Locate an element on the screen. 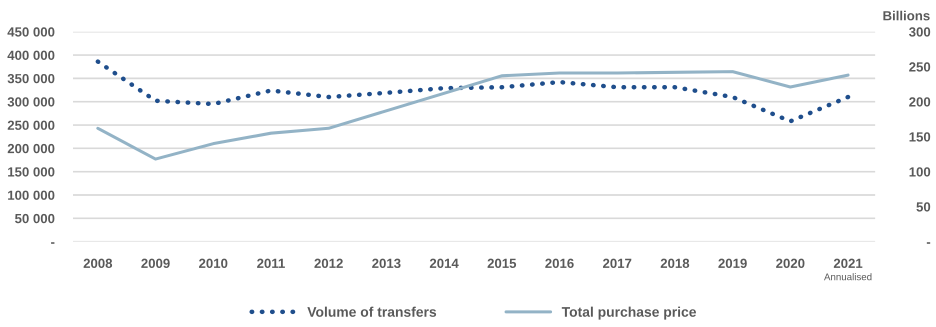  legend-label: Total purchase price is located at coordinates (629, 313).